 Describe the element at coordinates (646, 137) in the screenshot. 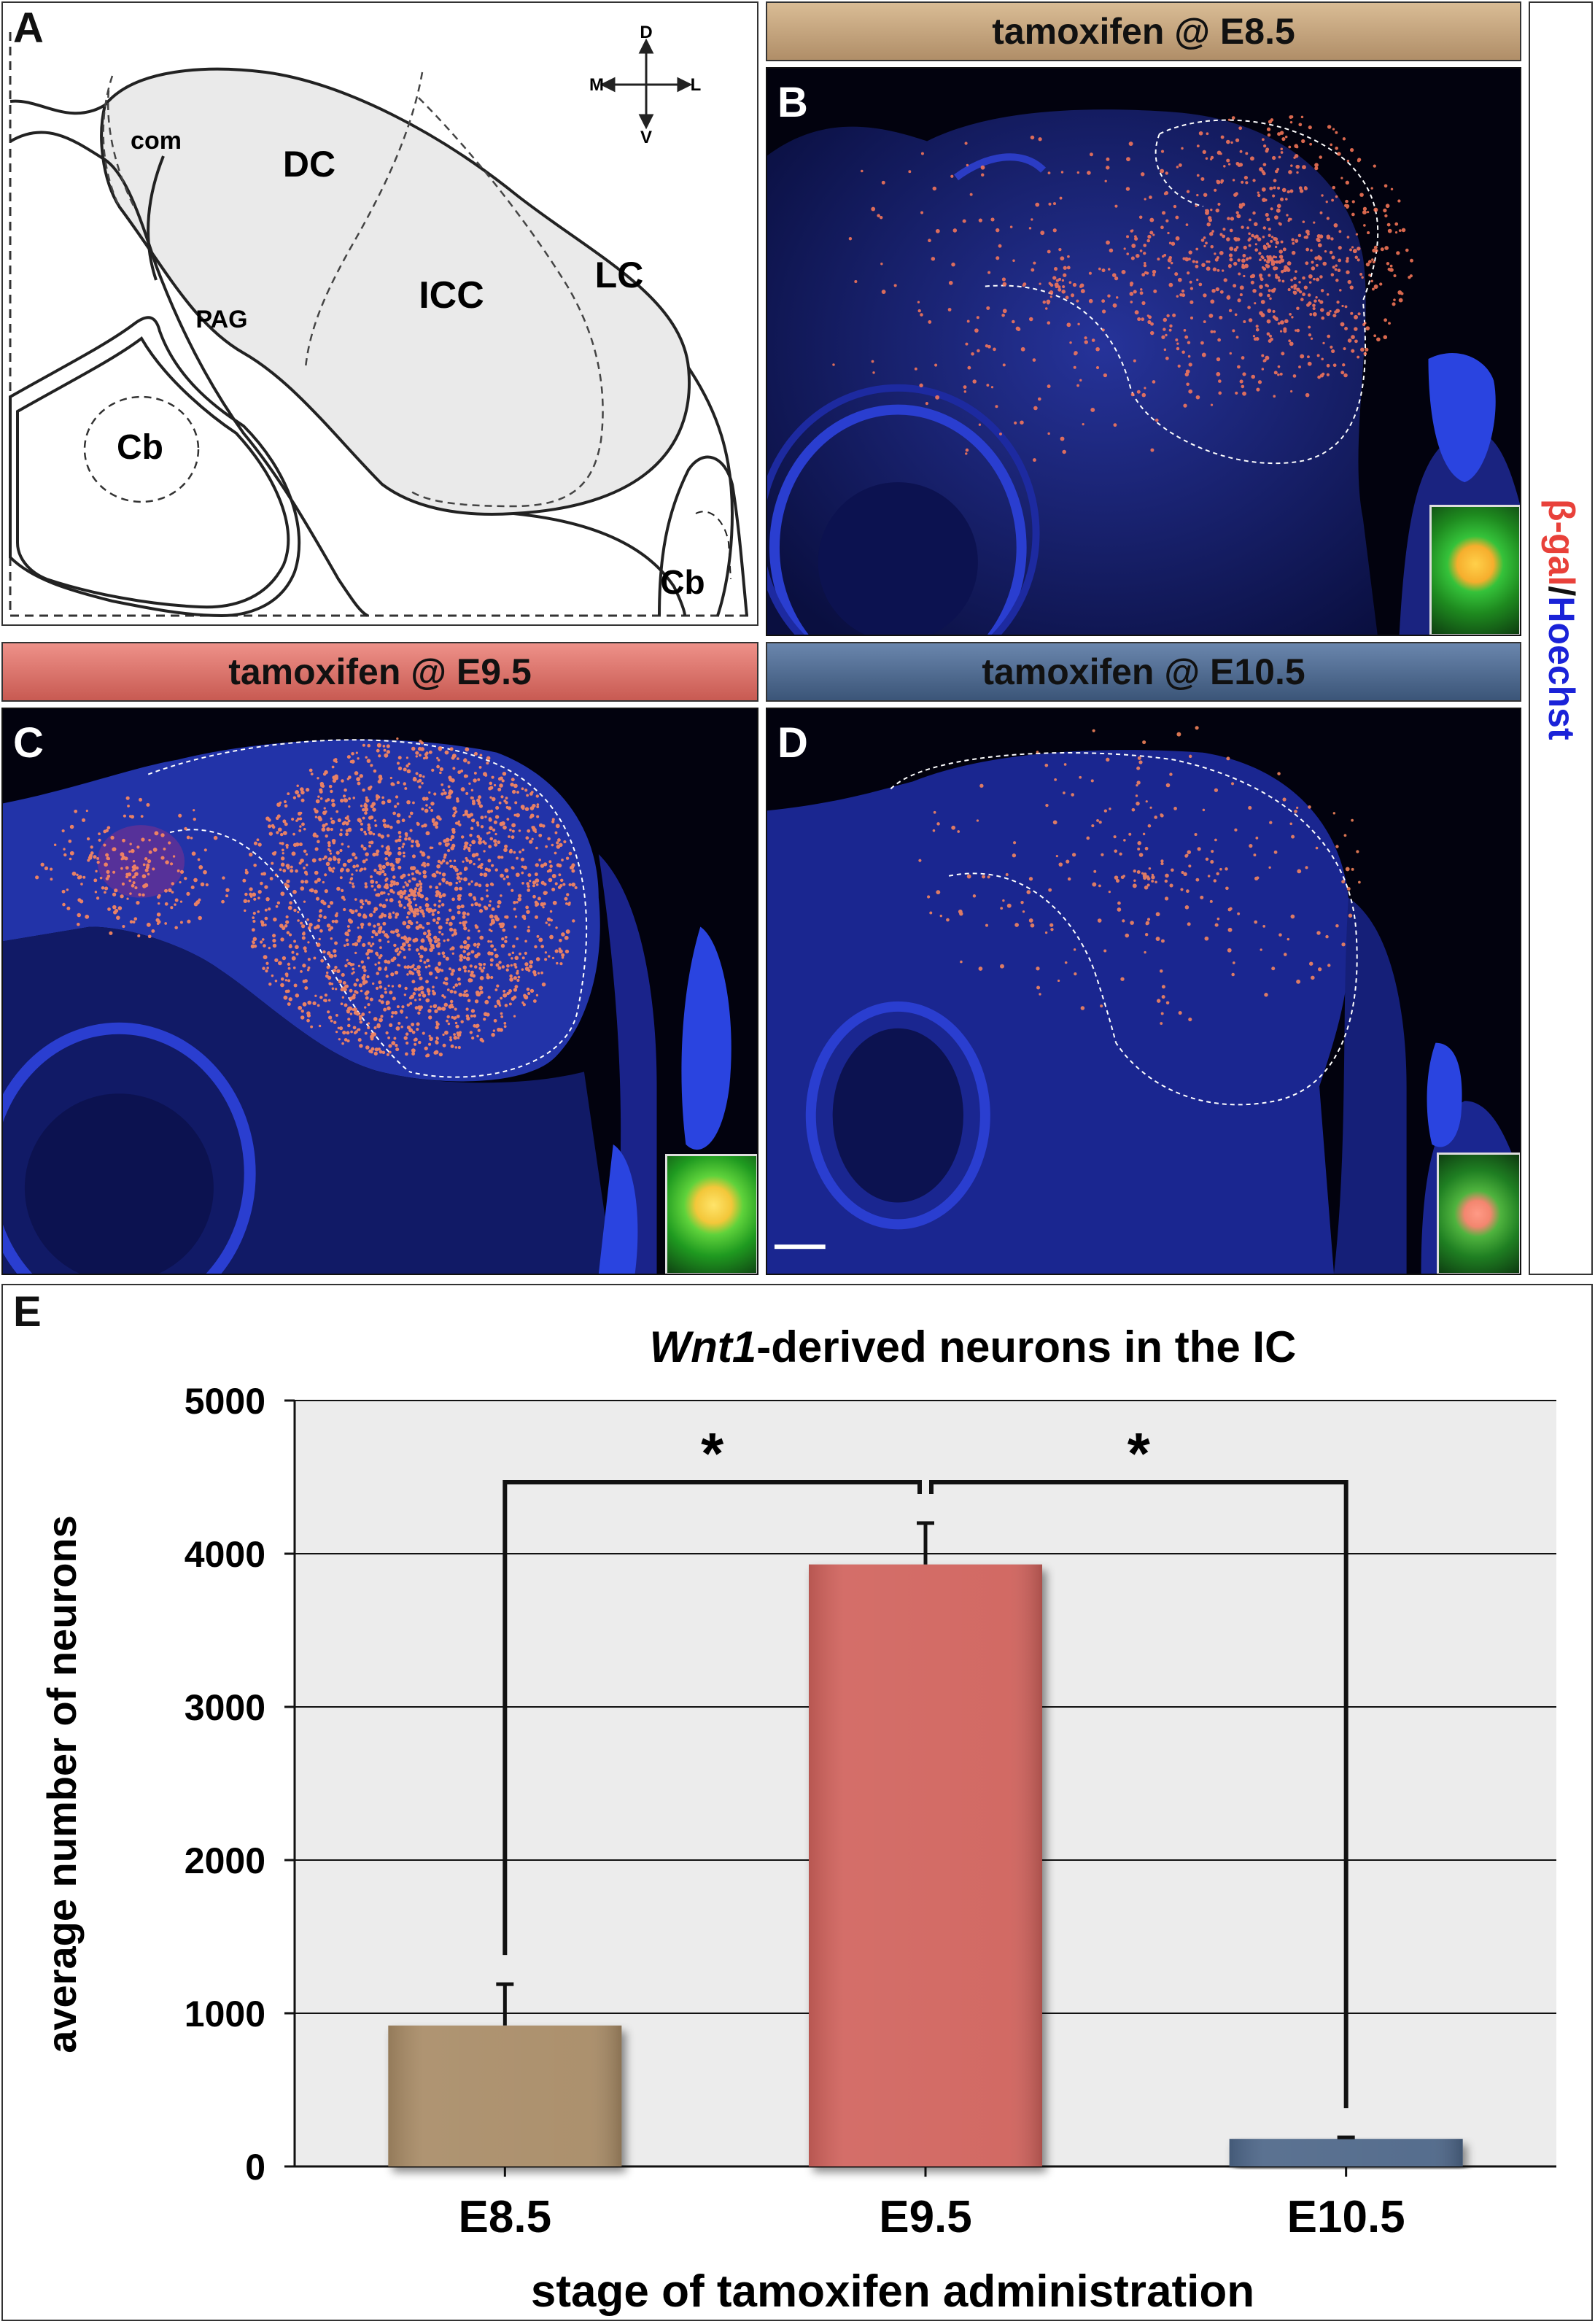

I see `compass-v-label: V` at that location.